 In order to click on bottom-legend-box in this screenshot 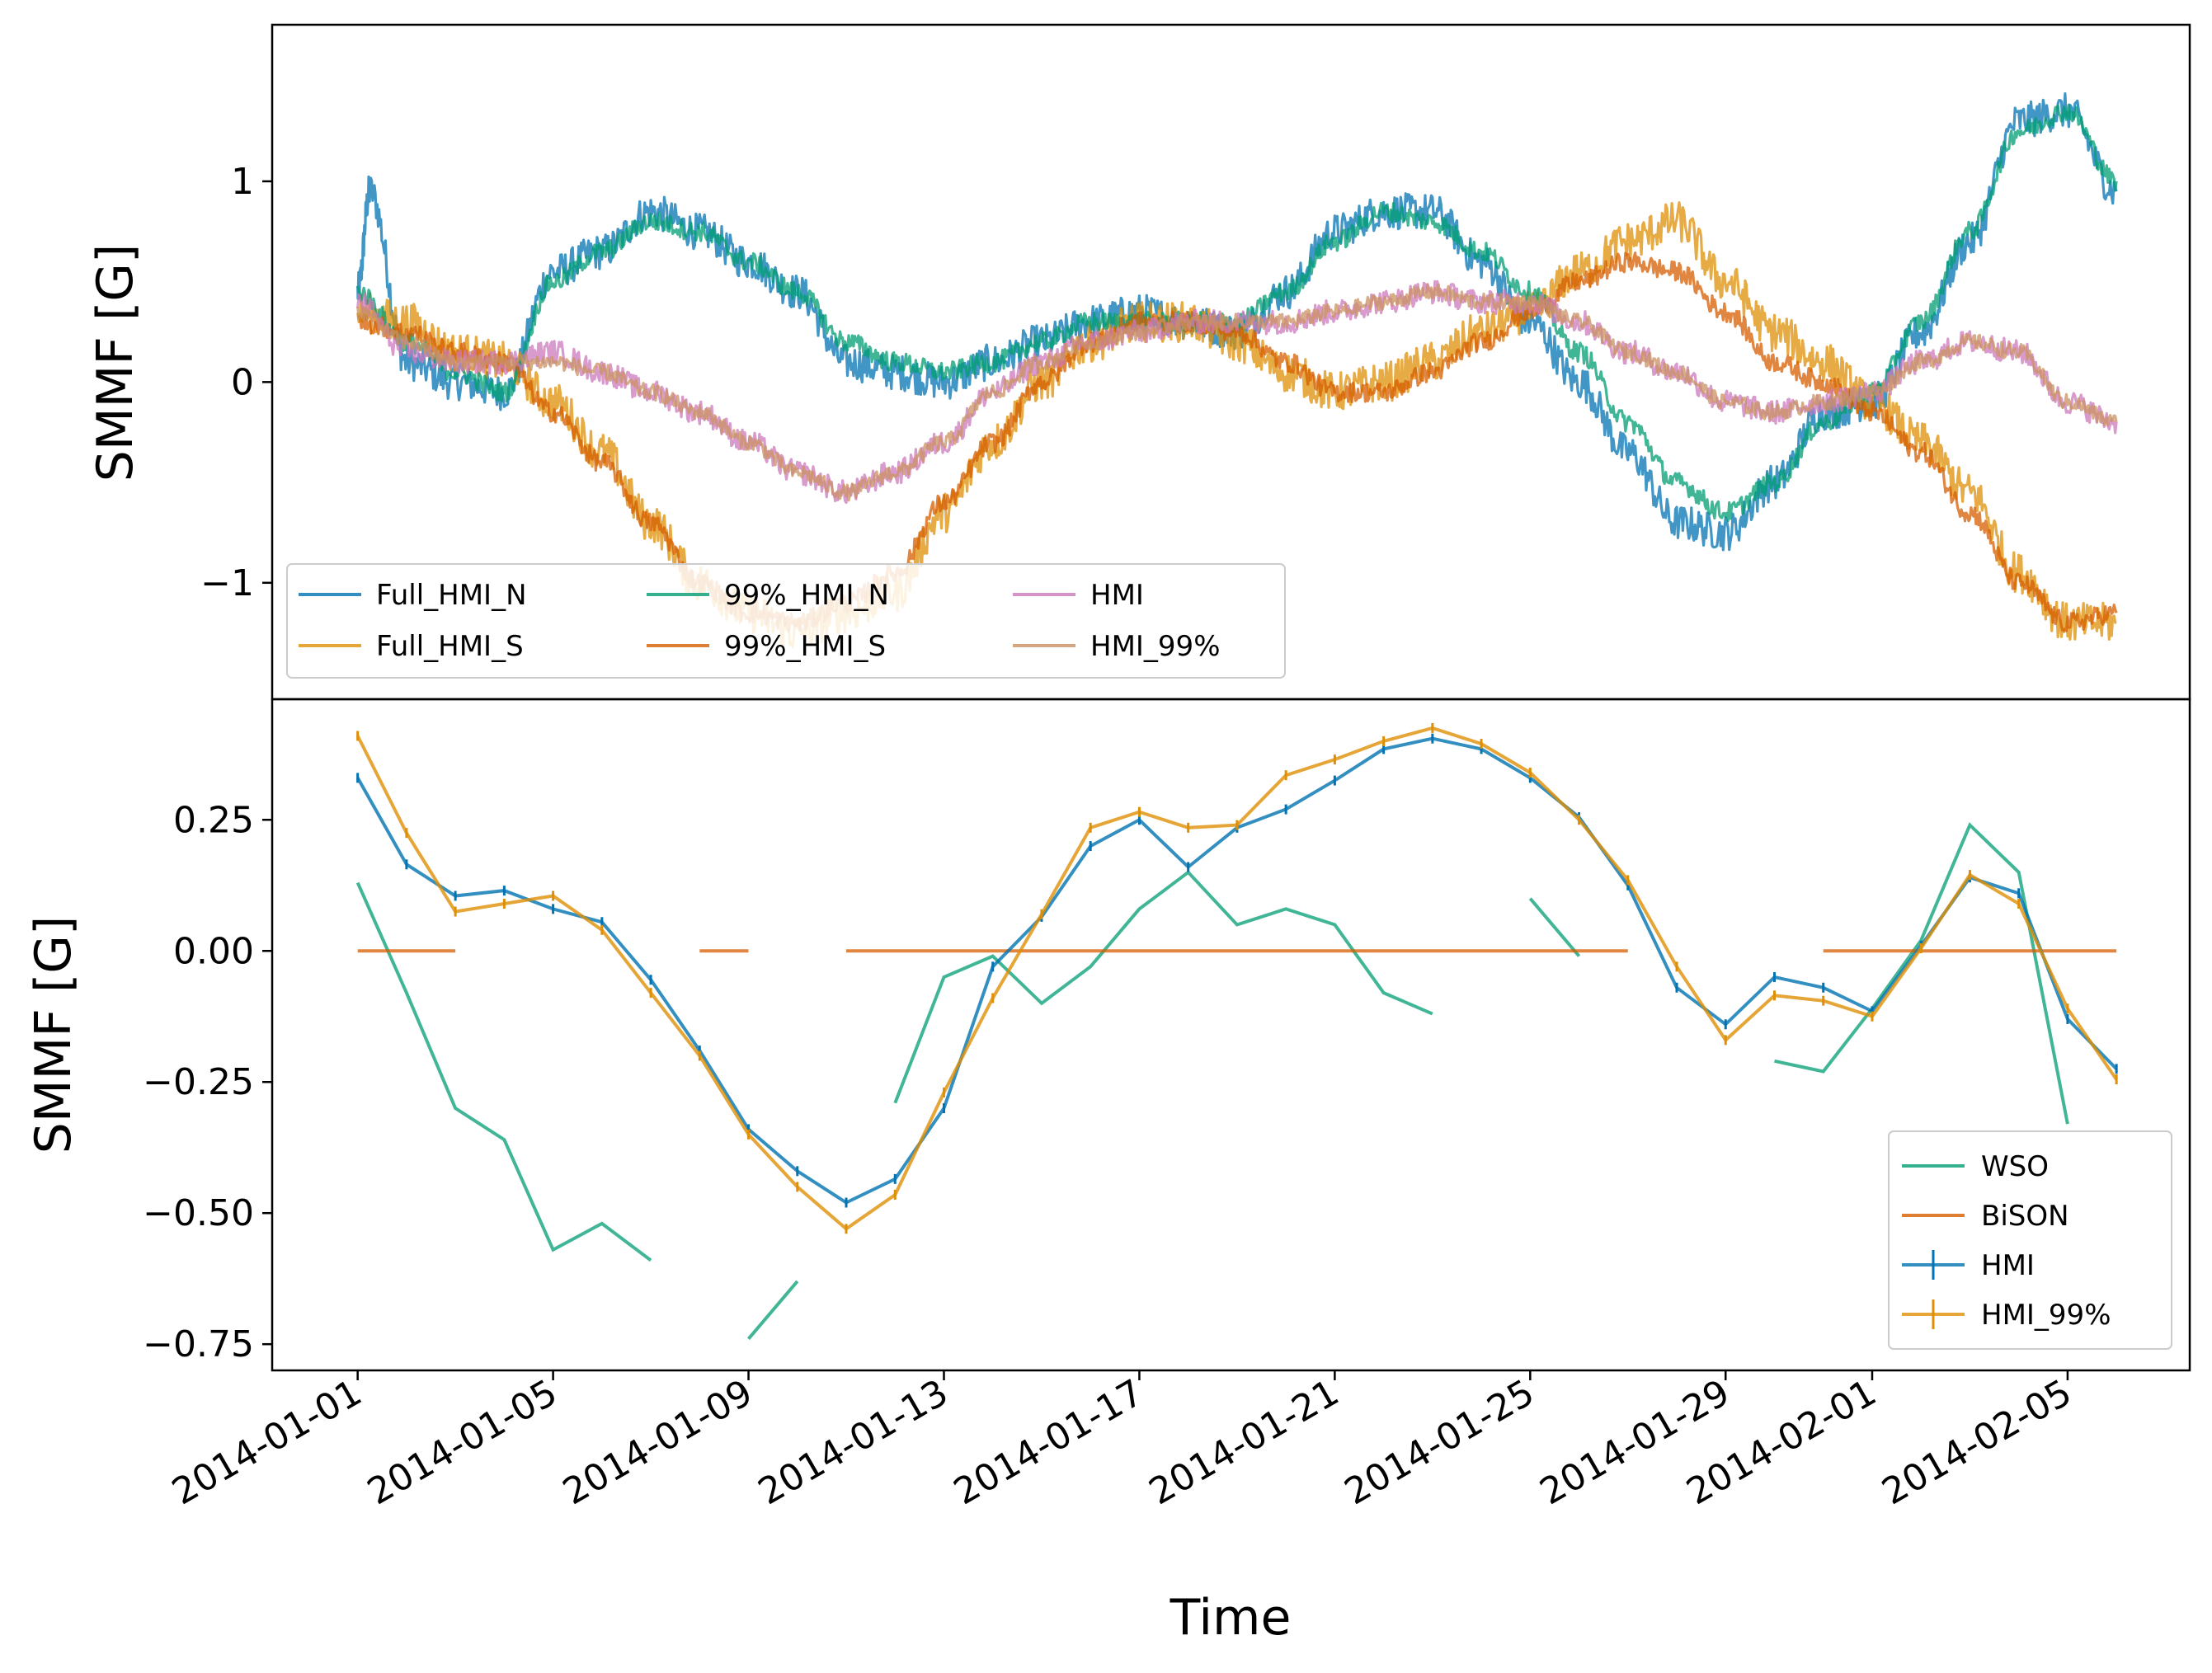, I will do `click(2030, 1240)`.